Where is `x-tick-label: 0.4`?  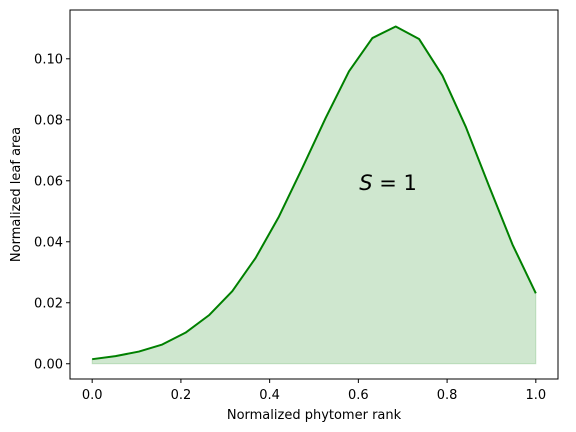
x-tick-label: 0.4 is located at coordinates (269, 395).